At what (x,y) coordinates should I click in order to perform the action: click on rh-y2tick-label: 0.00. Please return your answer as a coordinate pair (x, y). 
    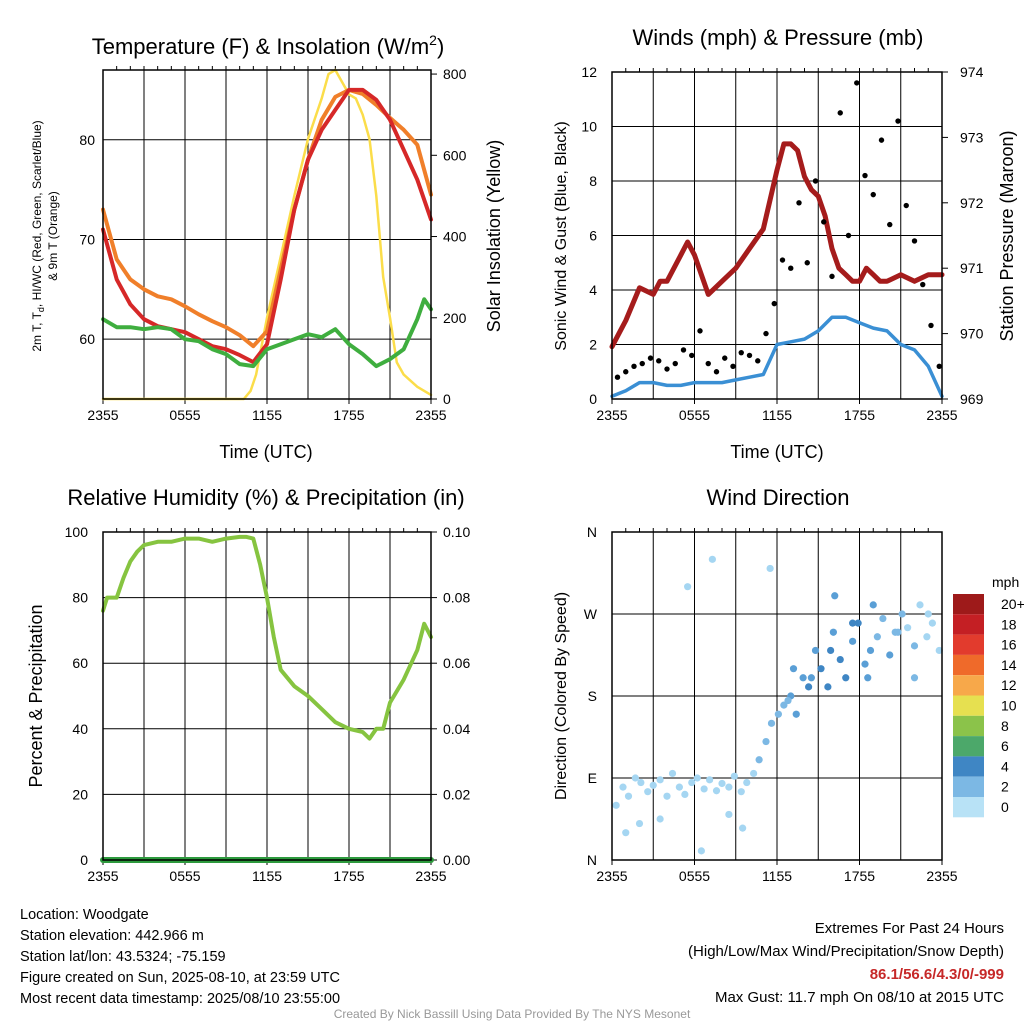
    Looking at the image, I should click on (456, 860).